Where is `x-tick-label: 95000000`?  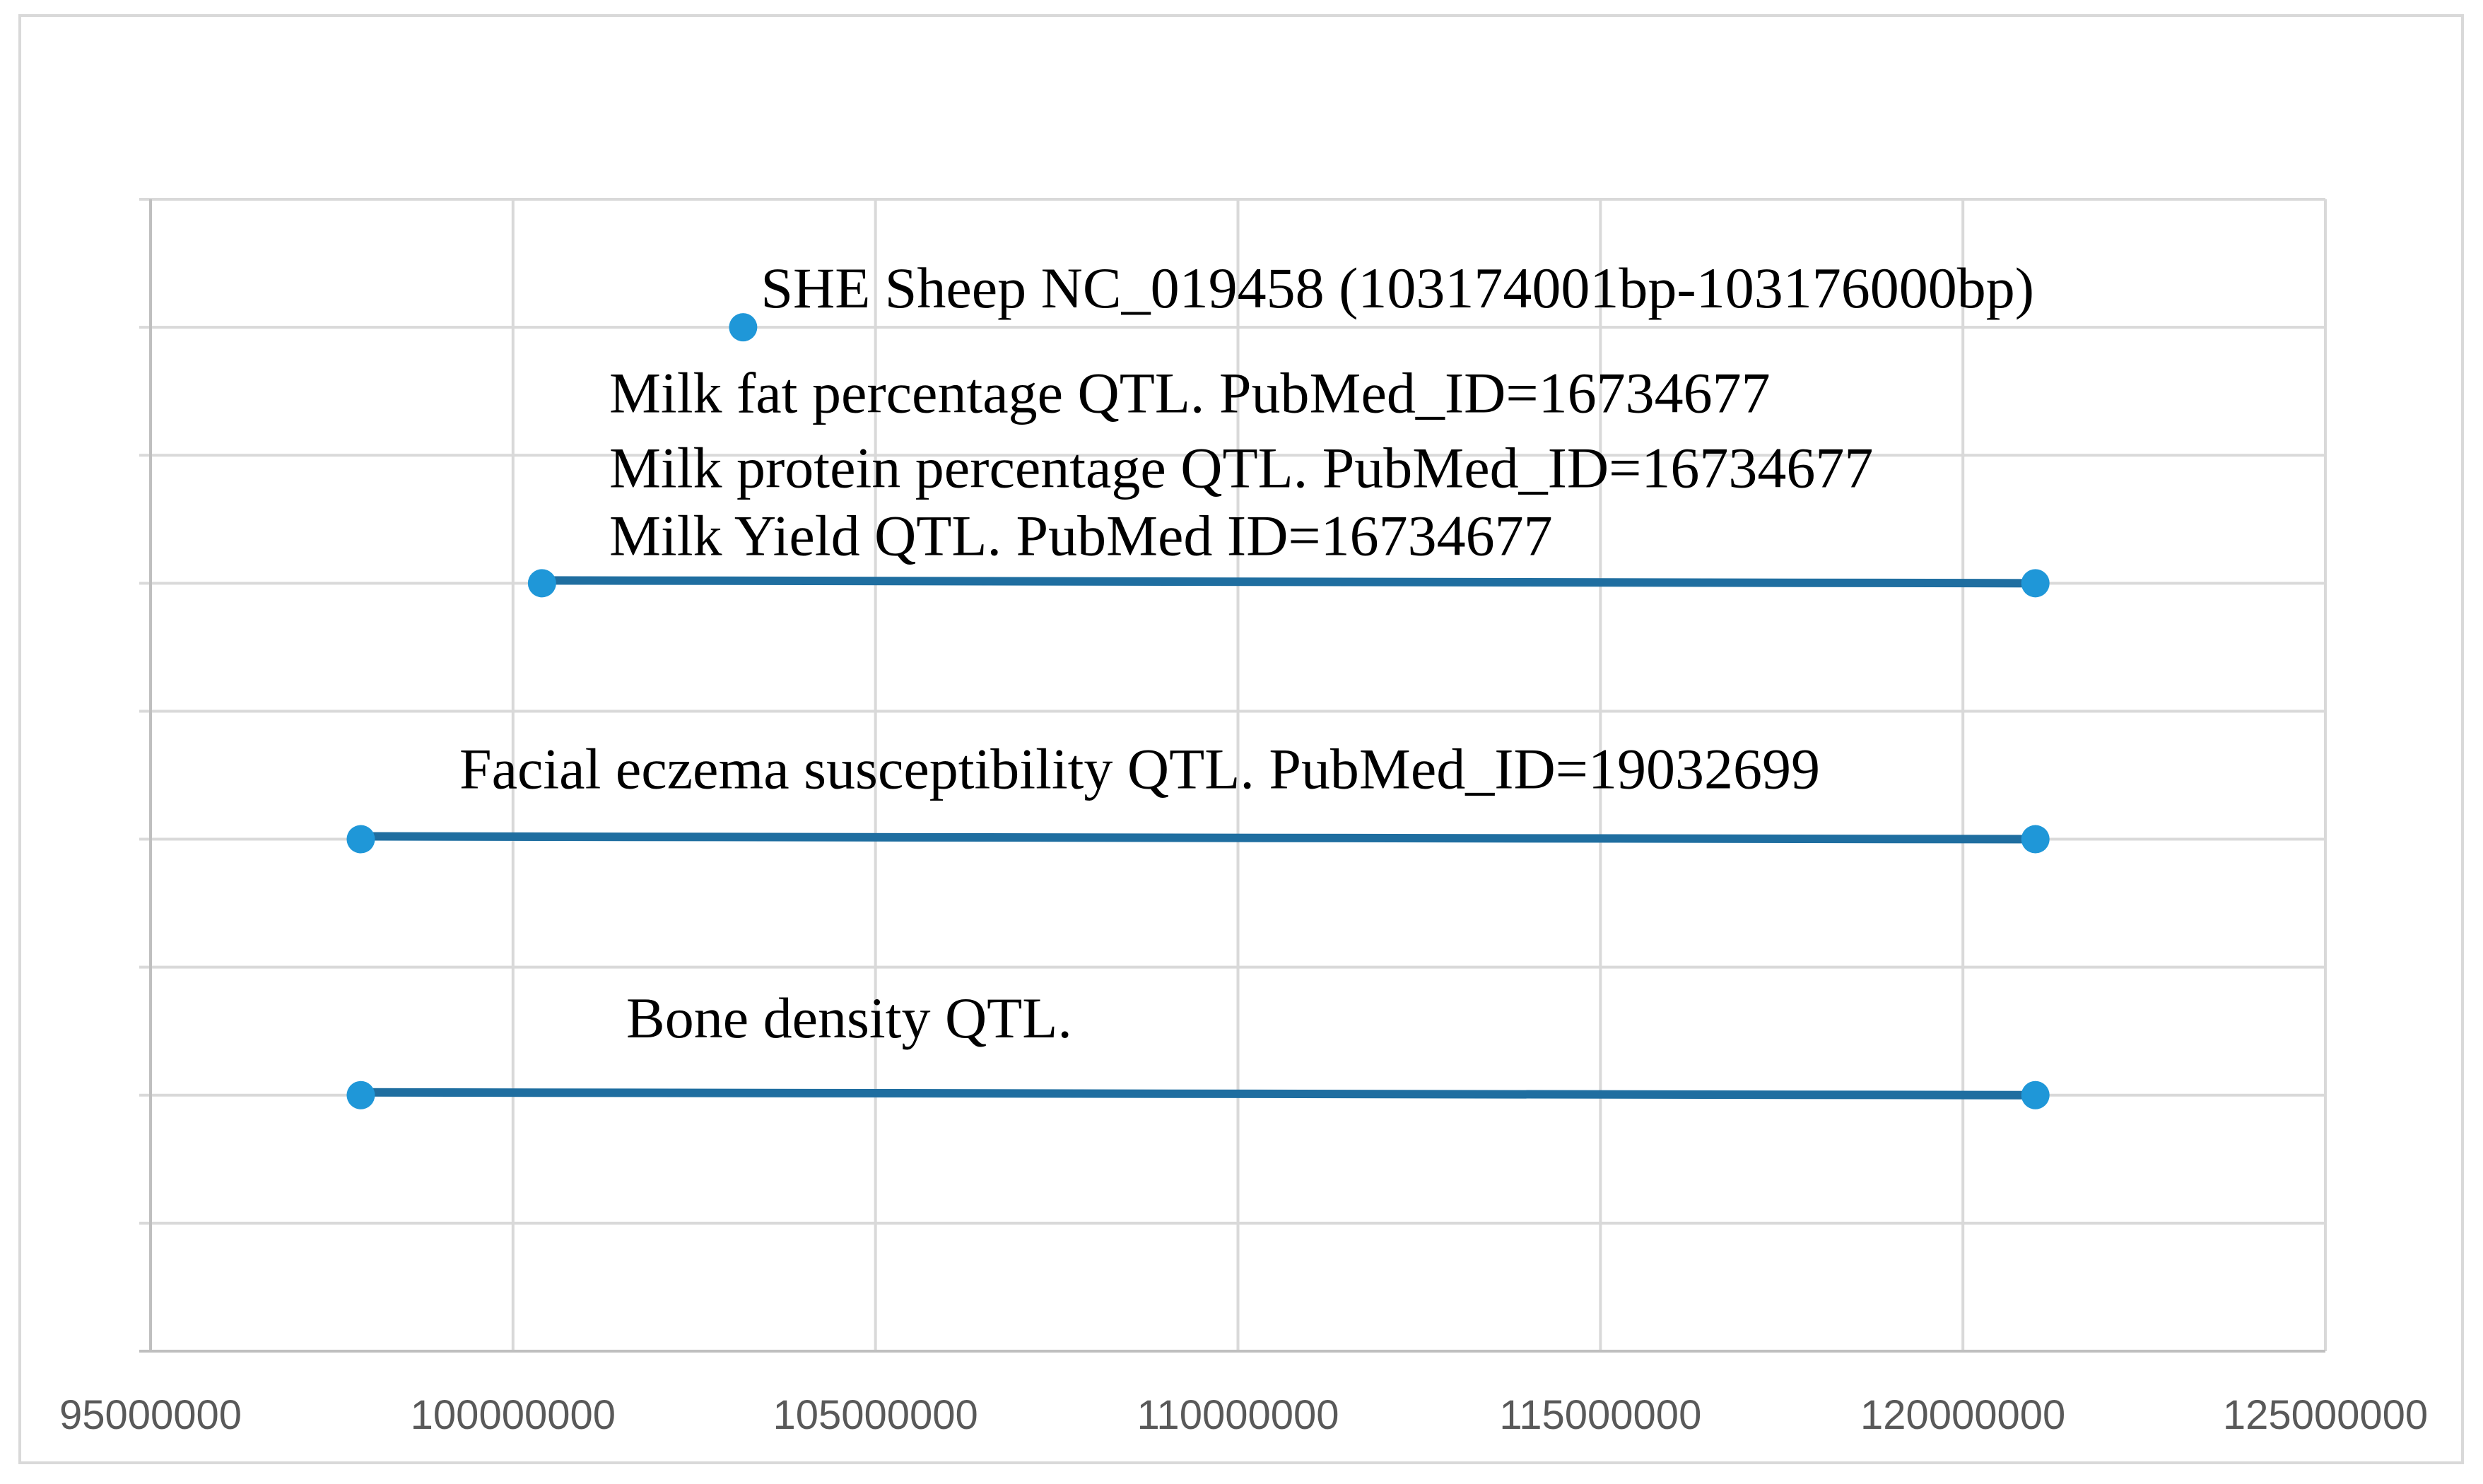
x-tick-label: 95000000 is located at coordinates (150, 1415).